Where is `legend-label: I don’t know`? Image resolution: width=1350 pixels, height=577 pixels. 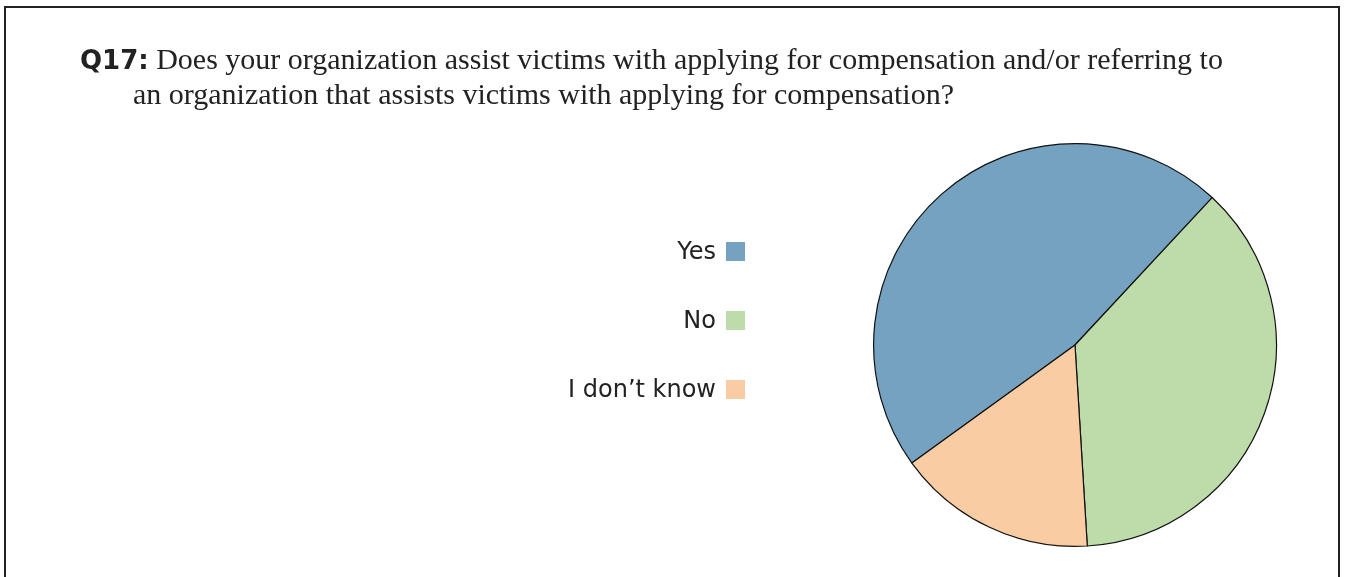
legend-label: I don’t know is located at coordinates (642, 389).